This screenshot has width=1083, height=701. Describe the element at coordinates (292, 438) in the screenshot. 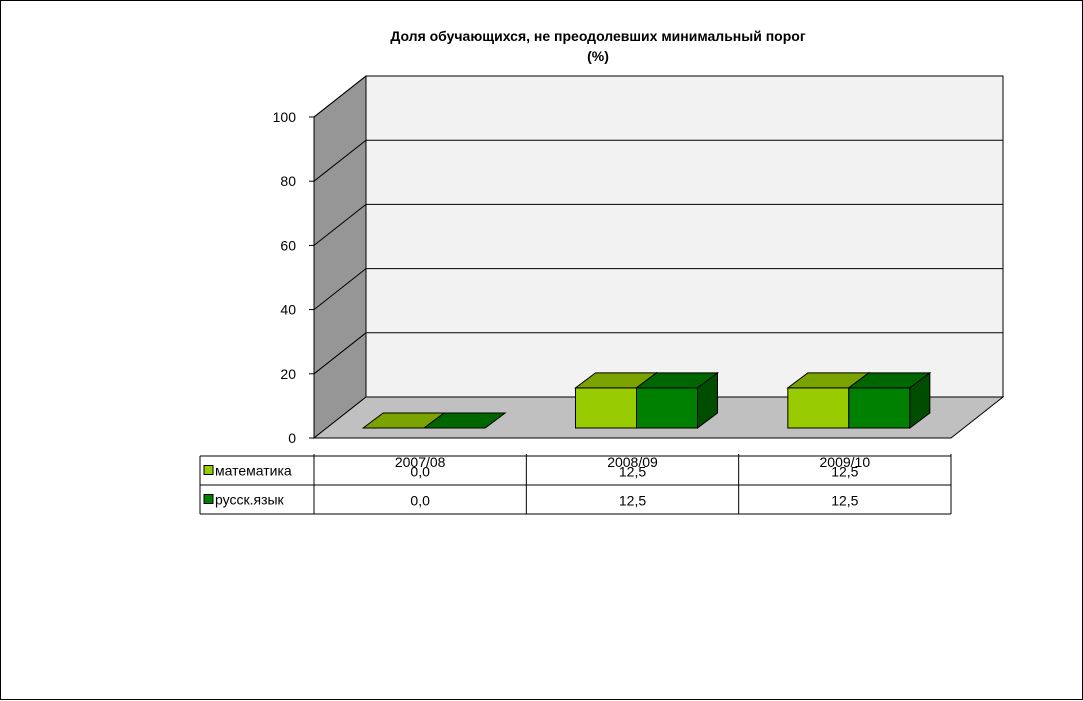

I see `y-tick-label: 0` at that location.